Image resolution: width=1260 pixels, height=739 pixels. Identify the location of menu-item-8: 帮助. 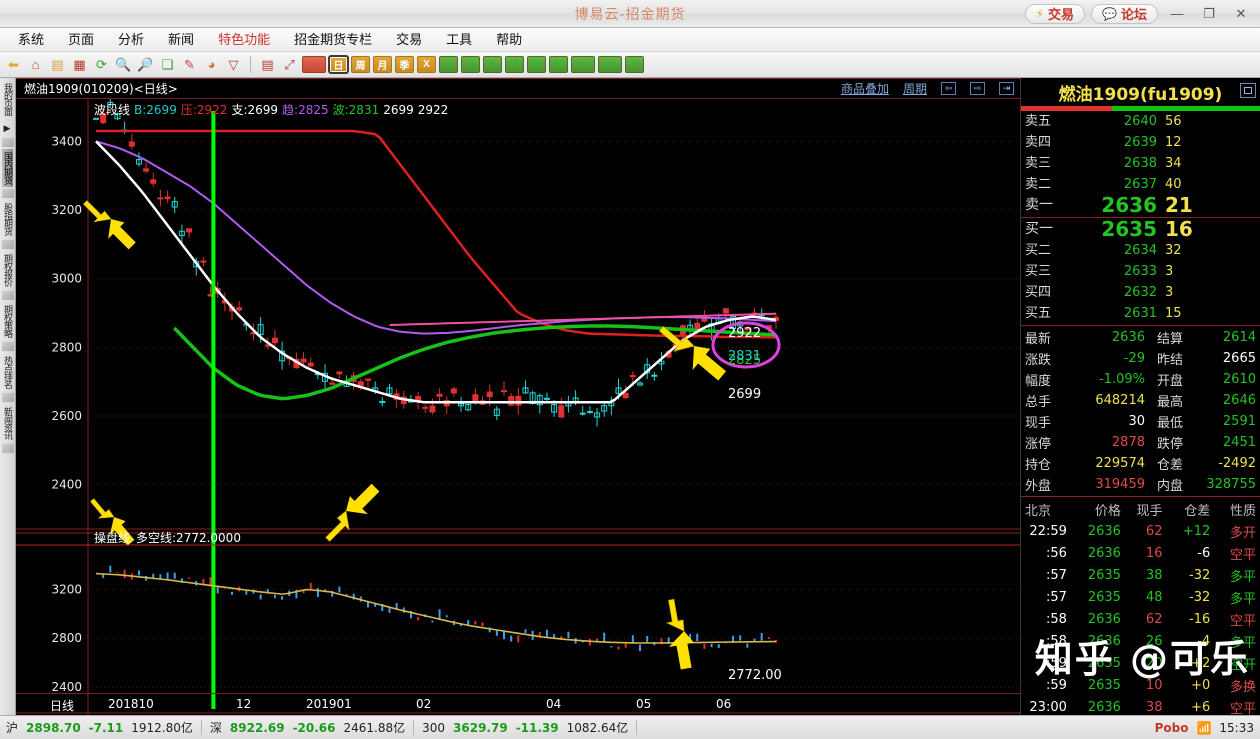
(509, 39).